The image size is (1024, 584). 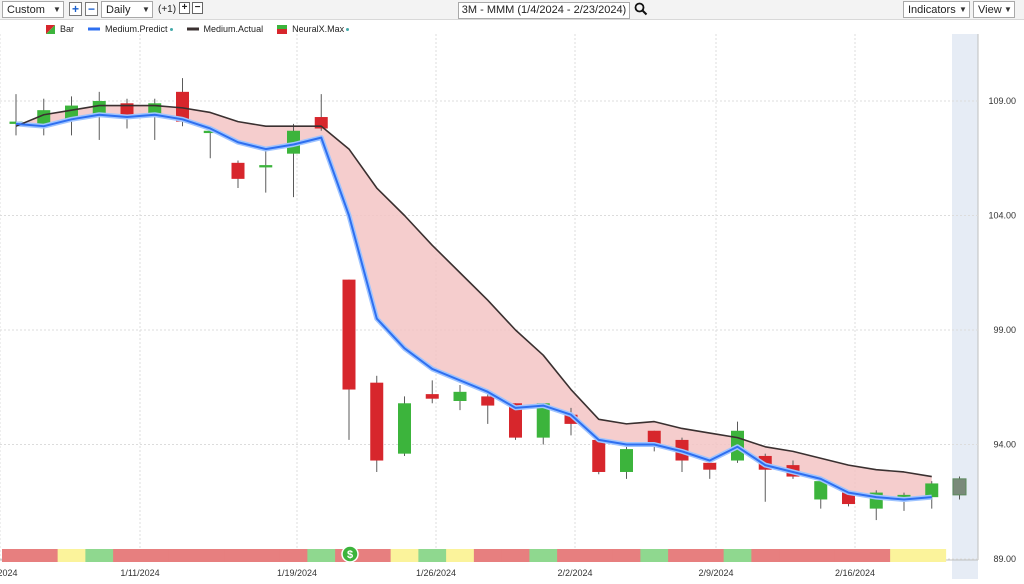 I want to click on x-tick-label: 1/11/2024, so click(x=139, y=573).